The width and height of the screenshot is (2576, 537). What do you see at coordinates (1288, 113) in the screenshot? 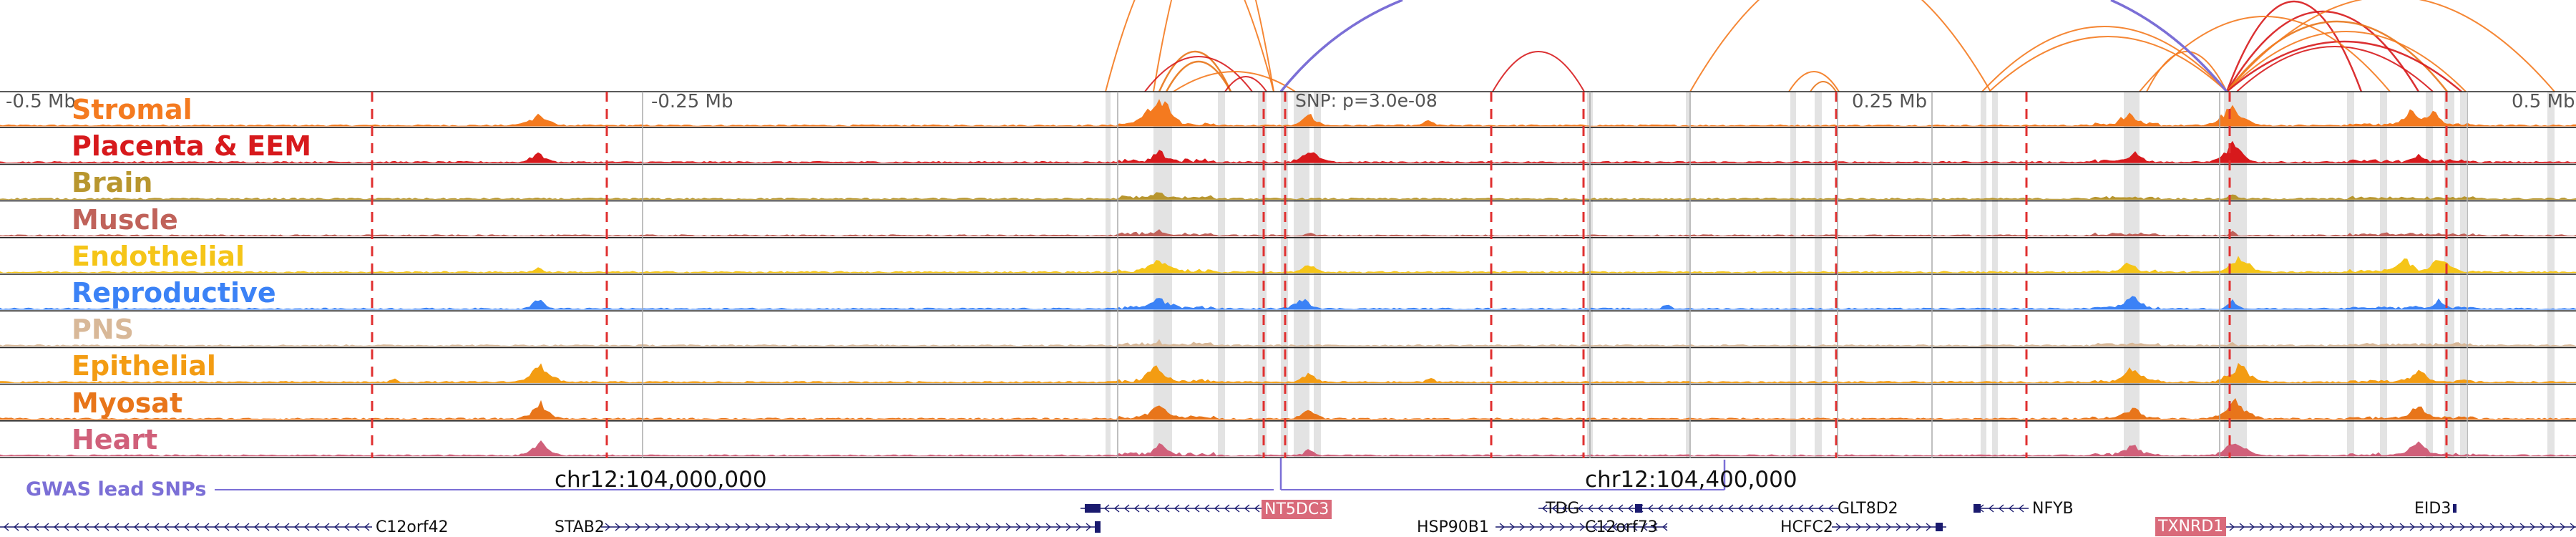
I see `track-stromal` at bounding box center [1288, 113].